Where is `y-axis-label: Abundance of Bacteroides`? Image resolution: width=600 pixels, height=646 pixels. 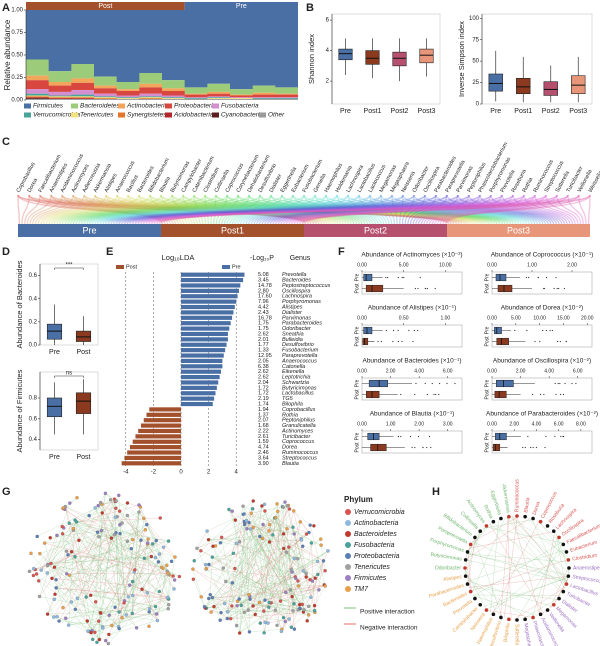 y-axis-label: Abundance of Bacteroides is located at coordinates (19, 304).